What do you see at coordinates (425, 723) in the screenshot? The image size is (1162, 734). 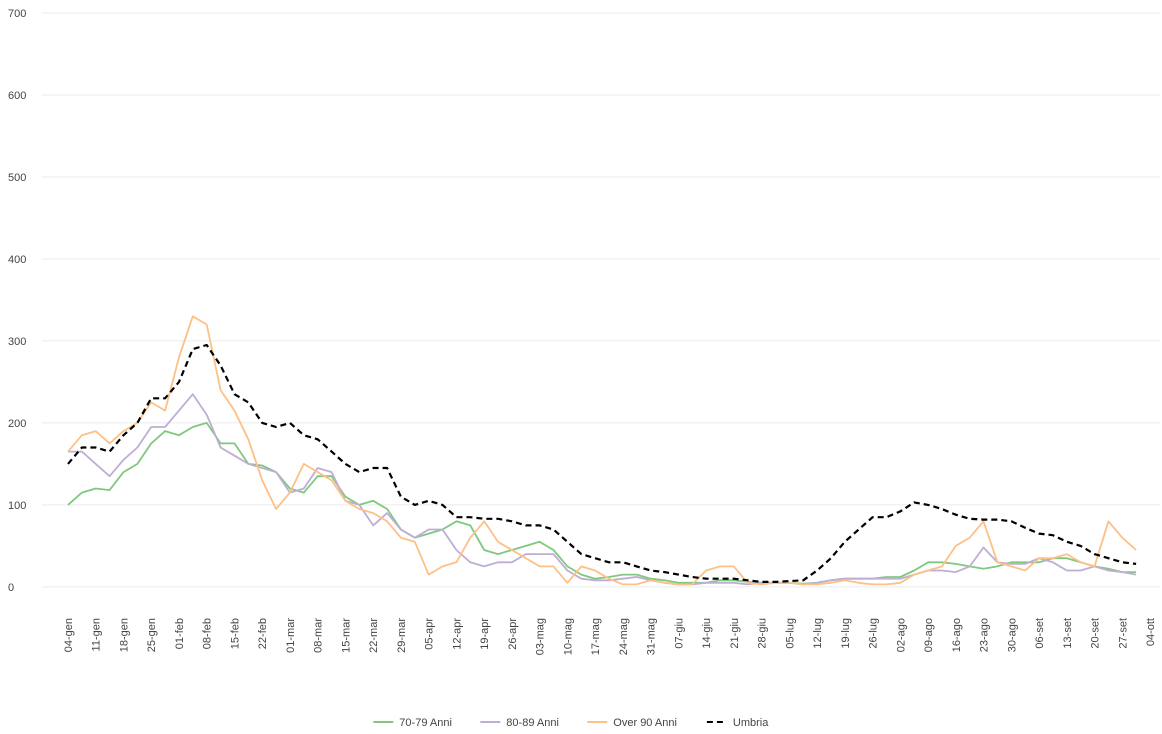 I see `legend-label: 70-79 Anni` at bounding box center [425, 723].